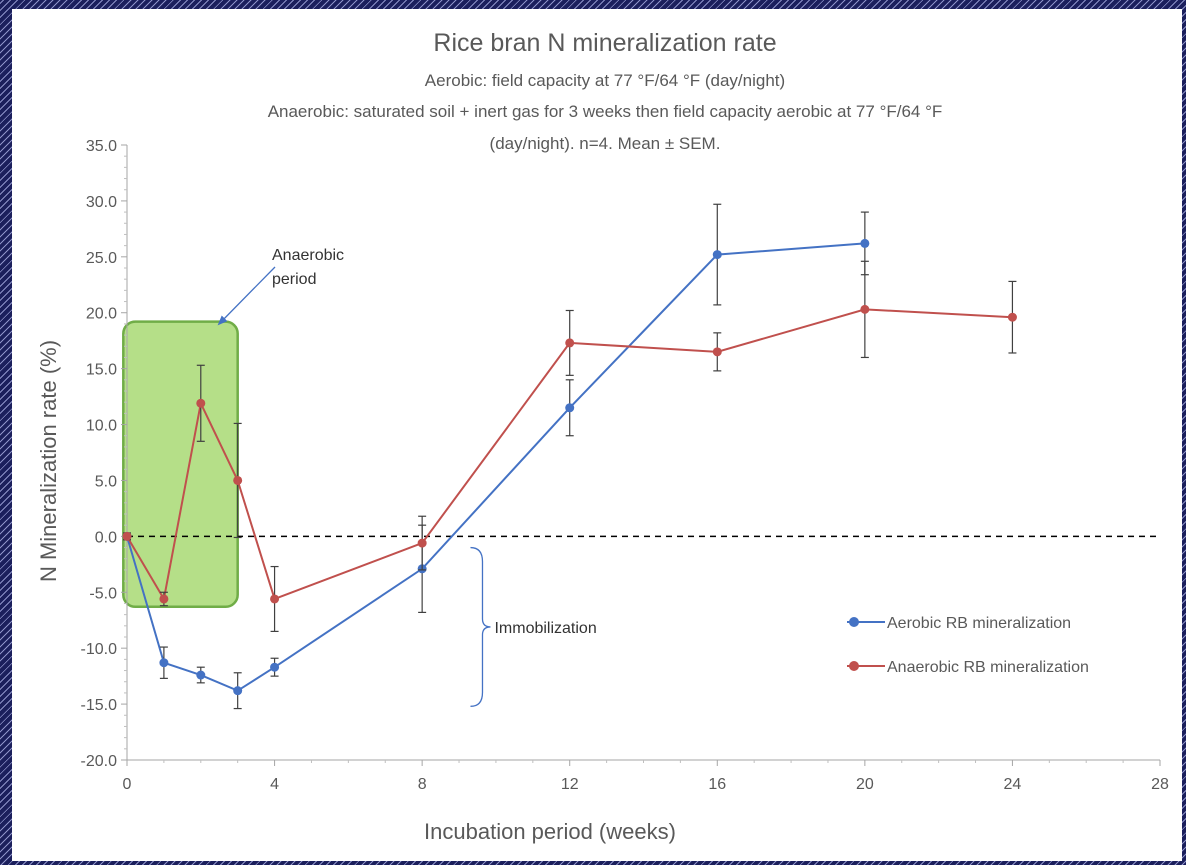  Describe the element at coordinates (48, 461) in the screenshot. I see `y-axis-label: N Mineralization rate (%)` at that location.